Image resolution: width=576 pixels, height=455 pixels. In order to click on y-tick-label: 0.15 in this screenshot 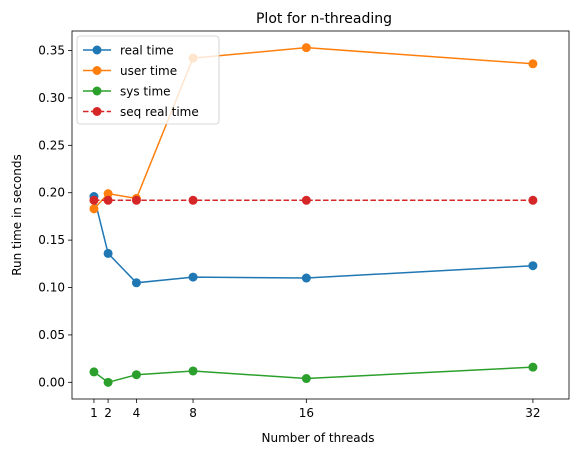, I will do `click(51, 240)`.